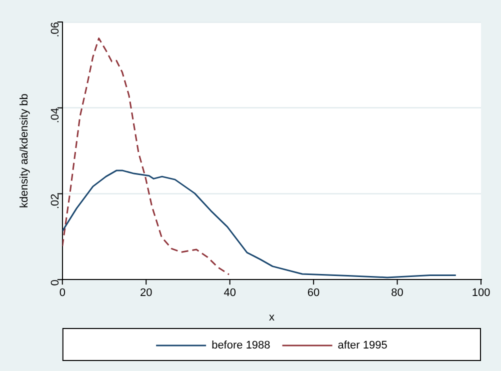 This screenshot has height=371, width=501. Describe the element at coordinates (241, 346) in the screenshot. I see `legend-label: before 1988` at that location.